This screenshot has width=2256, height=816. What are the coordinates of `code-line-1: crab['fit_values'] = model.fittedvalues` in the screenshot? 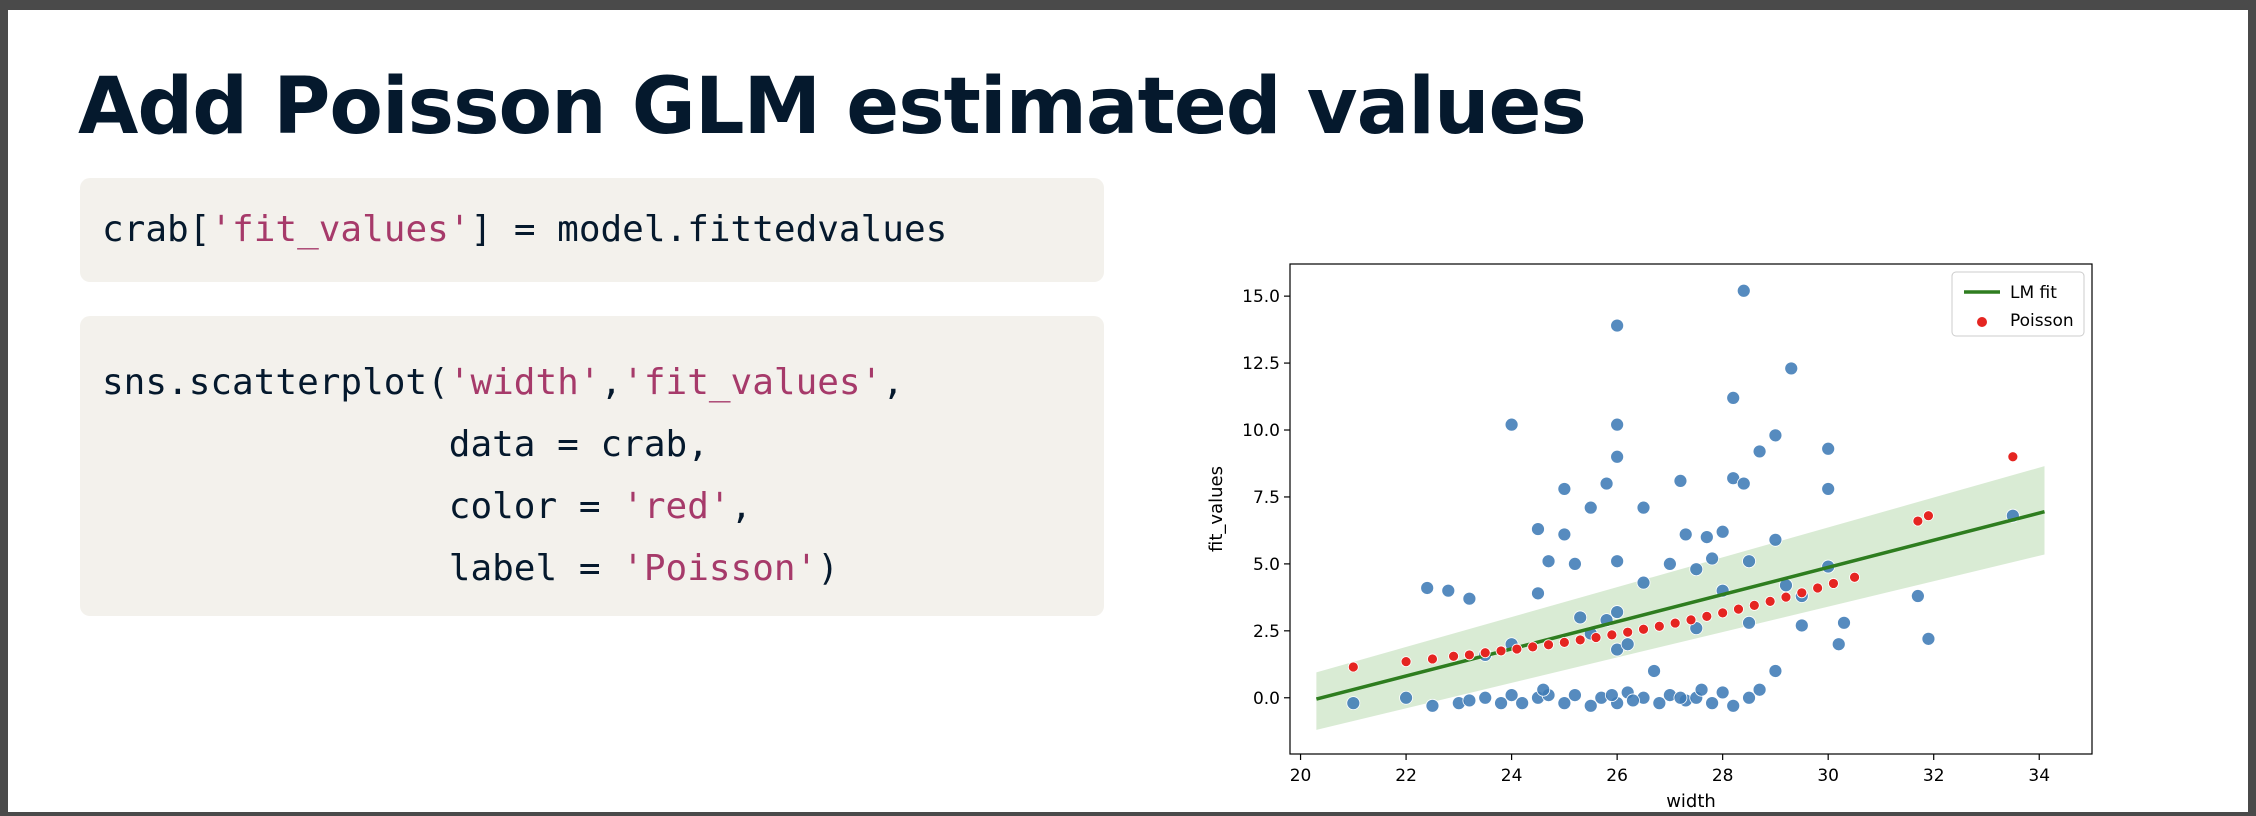 It's located at (603, 230).